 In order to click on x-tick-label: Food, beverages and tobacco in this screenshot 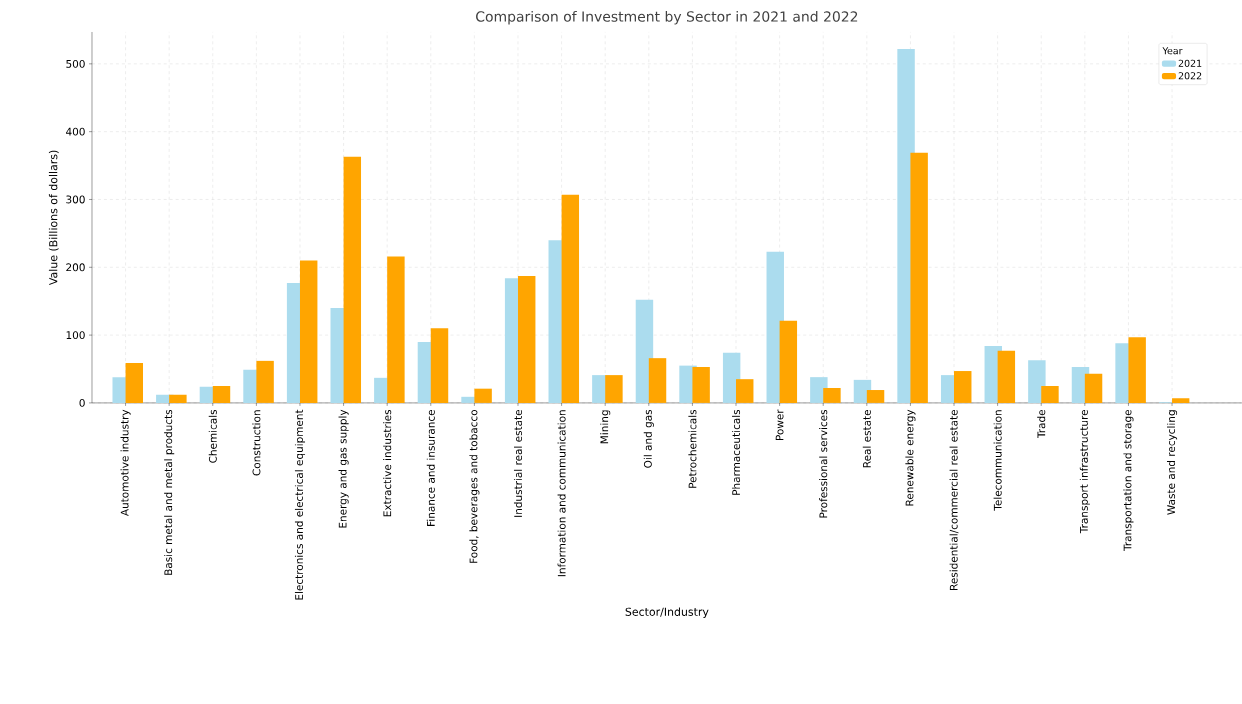, I will do `click(474, 486)`.